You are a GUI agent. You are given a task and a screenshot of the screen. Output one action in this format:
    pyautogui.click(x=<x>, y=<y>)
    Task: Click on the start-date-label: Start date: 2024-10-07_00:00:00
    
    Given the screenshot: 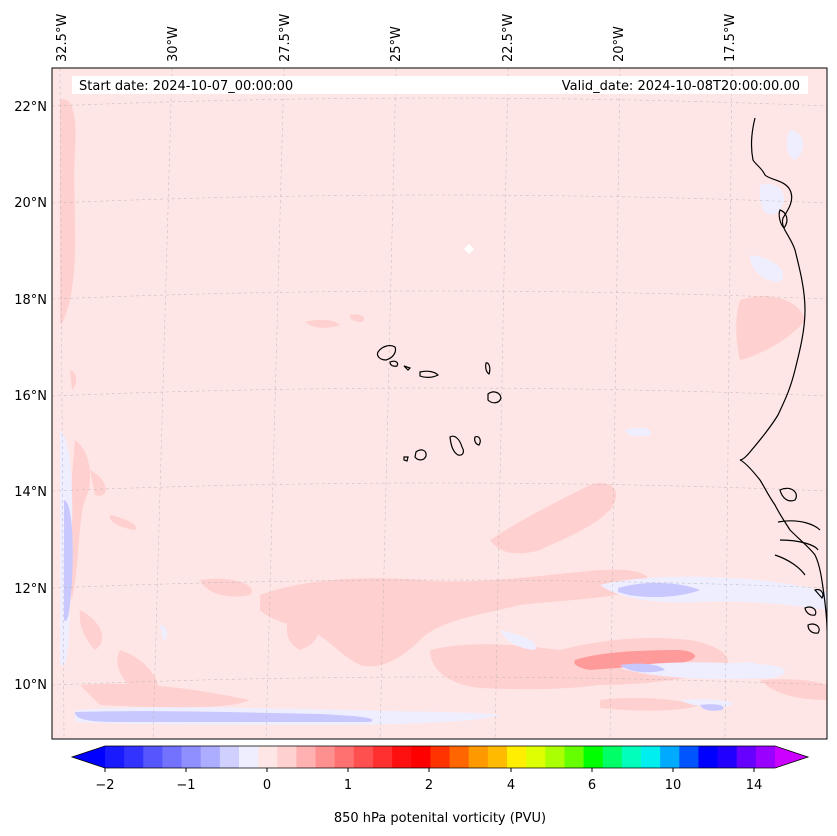 What is the action you would take?
    pyautogui.click(x=186, y=86)
    